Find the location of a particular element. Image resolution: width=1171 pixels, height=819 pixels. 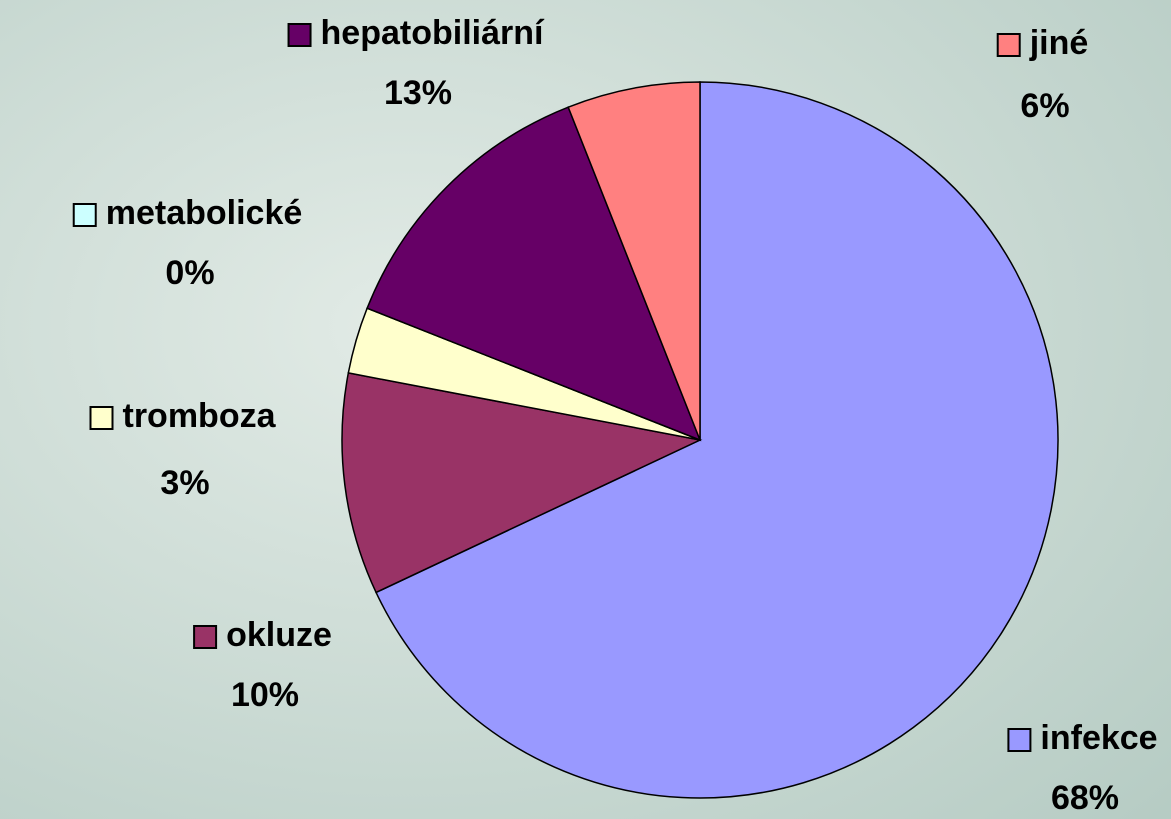

slice-label: okluze is located at coordinates (279, 635).